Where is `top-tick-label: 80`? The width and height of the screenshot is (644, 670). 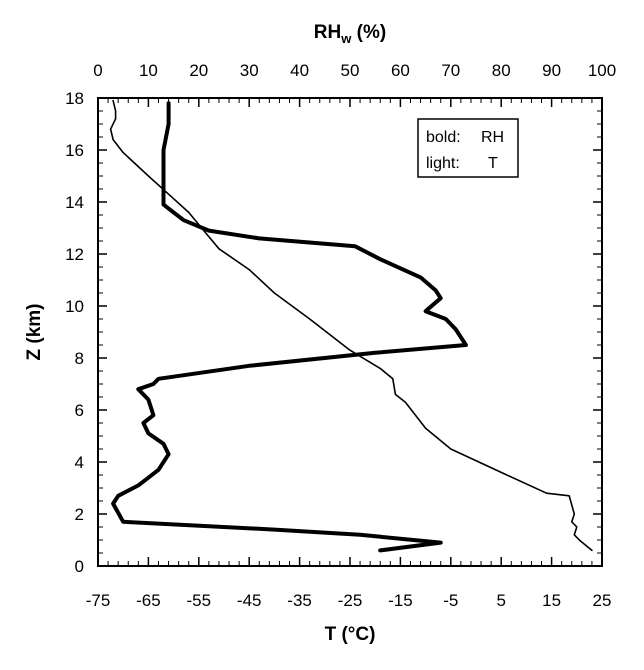 top-tick-label: 80 is located at coordinates (501, 70).